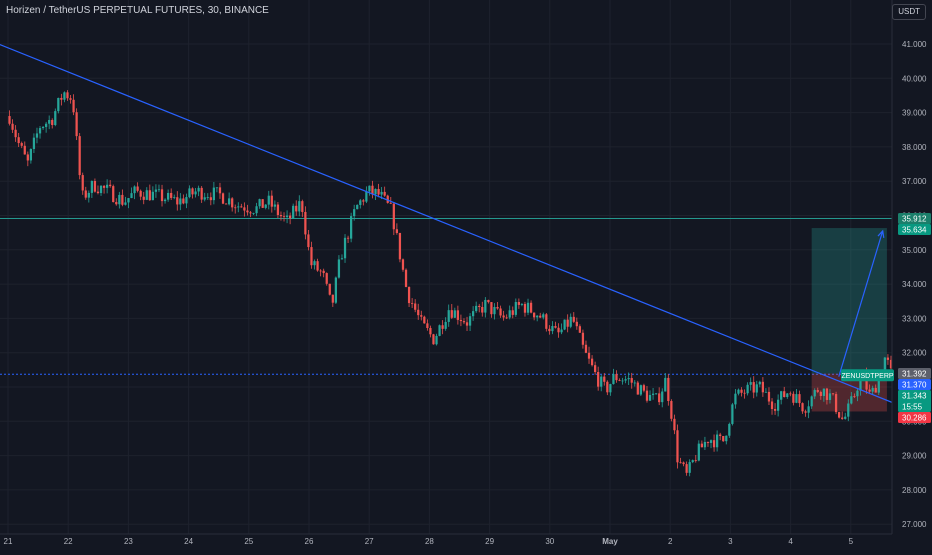 The width and height of the screenshot is (932, 555). What do you see at coordinates (128, 541) in the screenshot?
I see `time-axis-tick-label: 23` at bounding box center [128, 541].